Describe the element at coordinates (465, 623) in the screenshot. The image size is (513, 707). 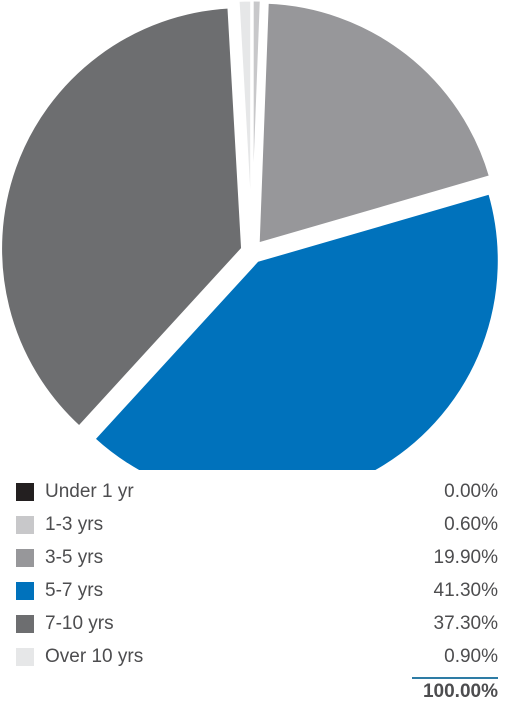
I see `legend-value: 37.30%` at that location.